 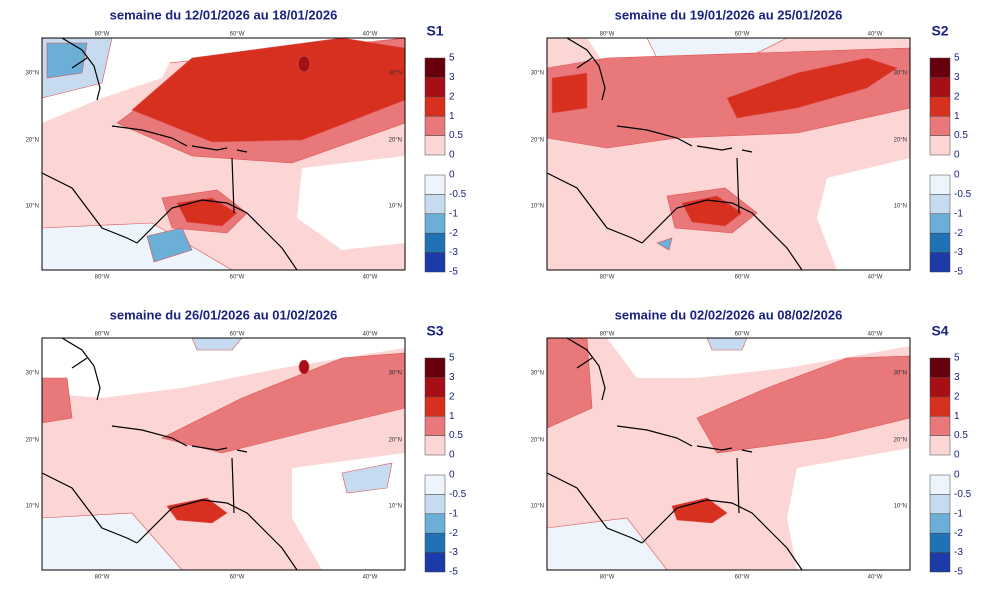 I want to click on panel-label: S3, so click(x=434, y=331).